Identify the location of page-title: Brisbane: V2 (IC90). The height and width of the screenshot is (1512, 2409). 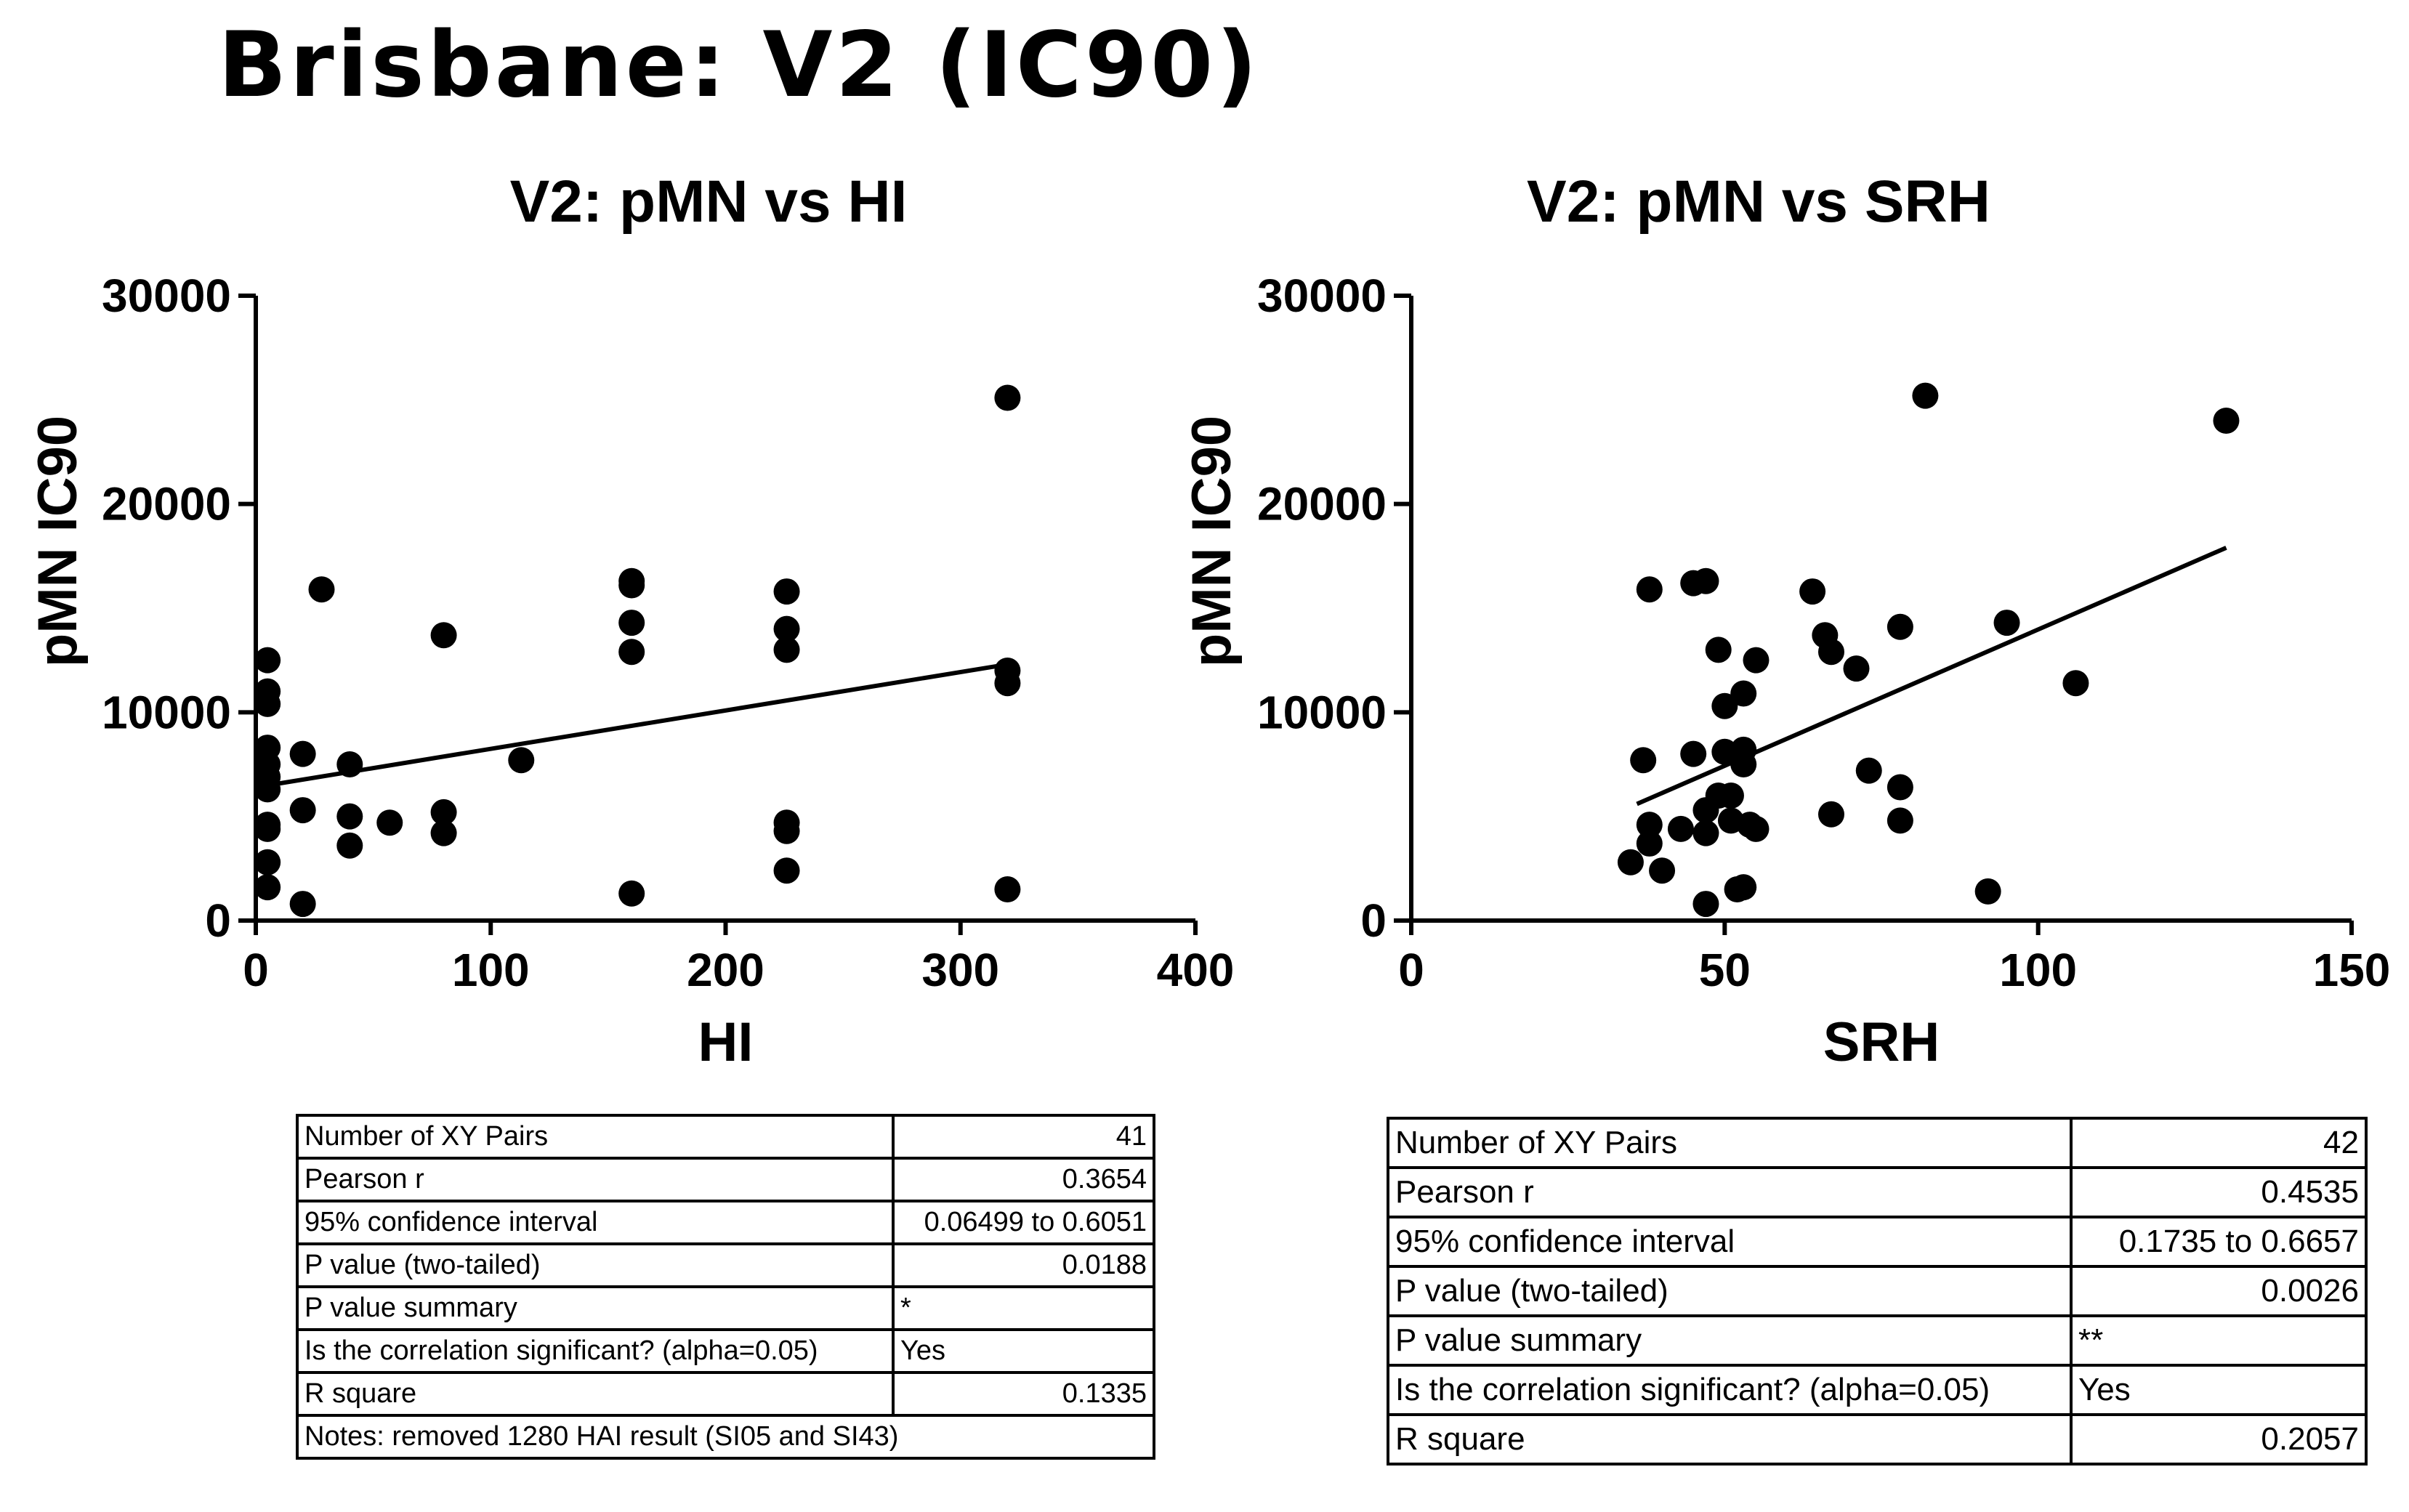
(739, 66).